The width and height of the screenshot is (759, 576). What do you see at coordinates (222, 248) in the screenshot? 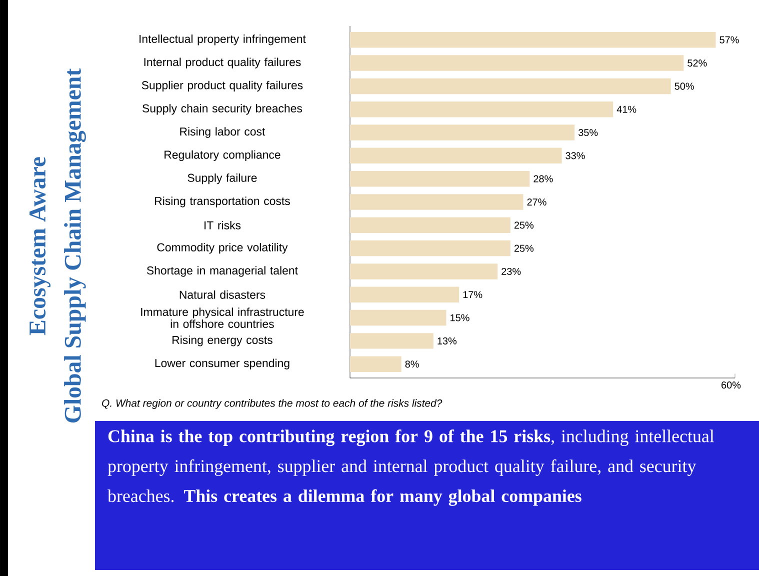
I see `y-tick-label: Commodity price volatility` at bounding box center [222, 248].